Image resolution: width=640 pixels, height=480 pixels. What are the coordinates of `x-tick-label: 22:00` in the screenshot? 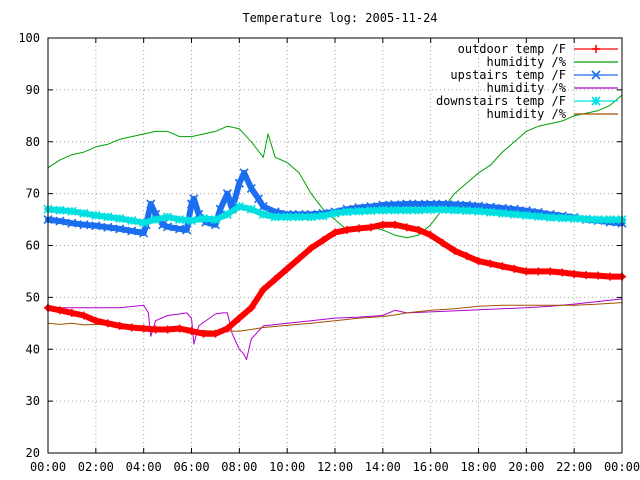 It's located at (574, 467).